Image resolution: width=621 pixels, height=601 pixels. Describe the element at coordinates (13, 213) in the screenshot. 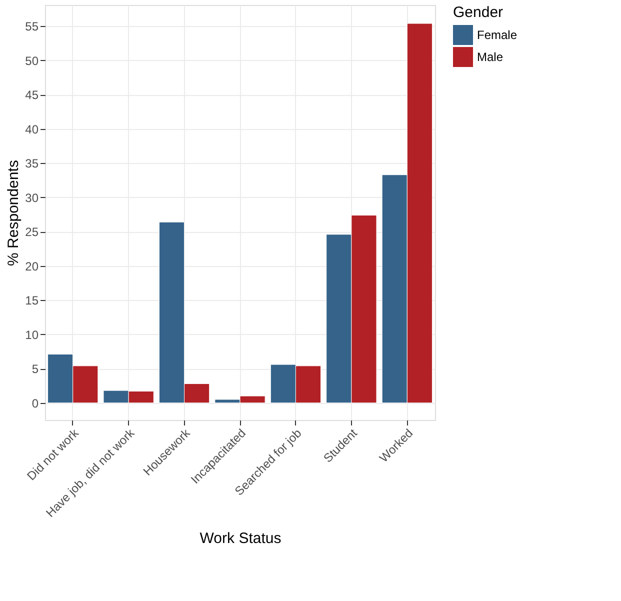

I see `y-axis-title: % Respondents` at that location.